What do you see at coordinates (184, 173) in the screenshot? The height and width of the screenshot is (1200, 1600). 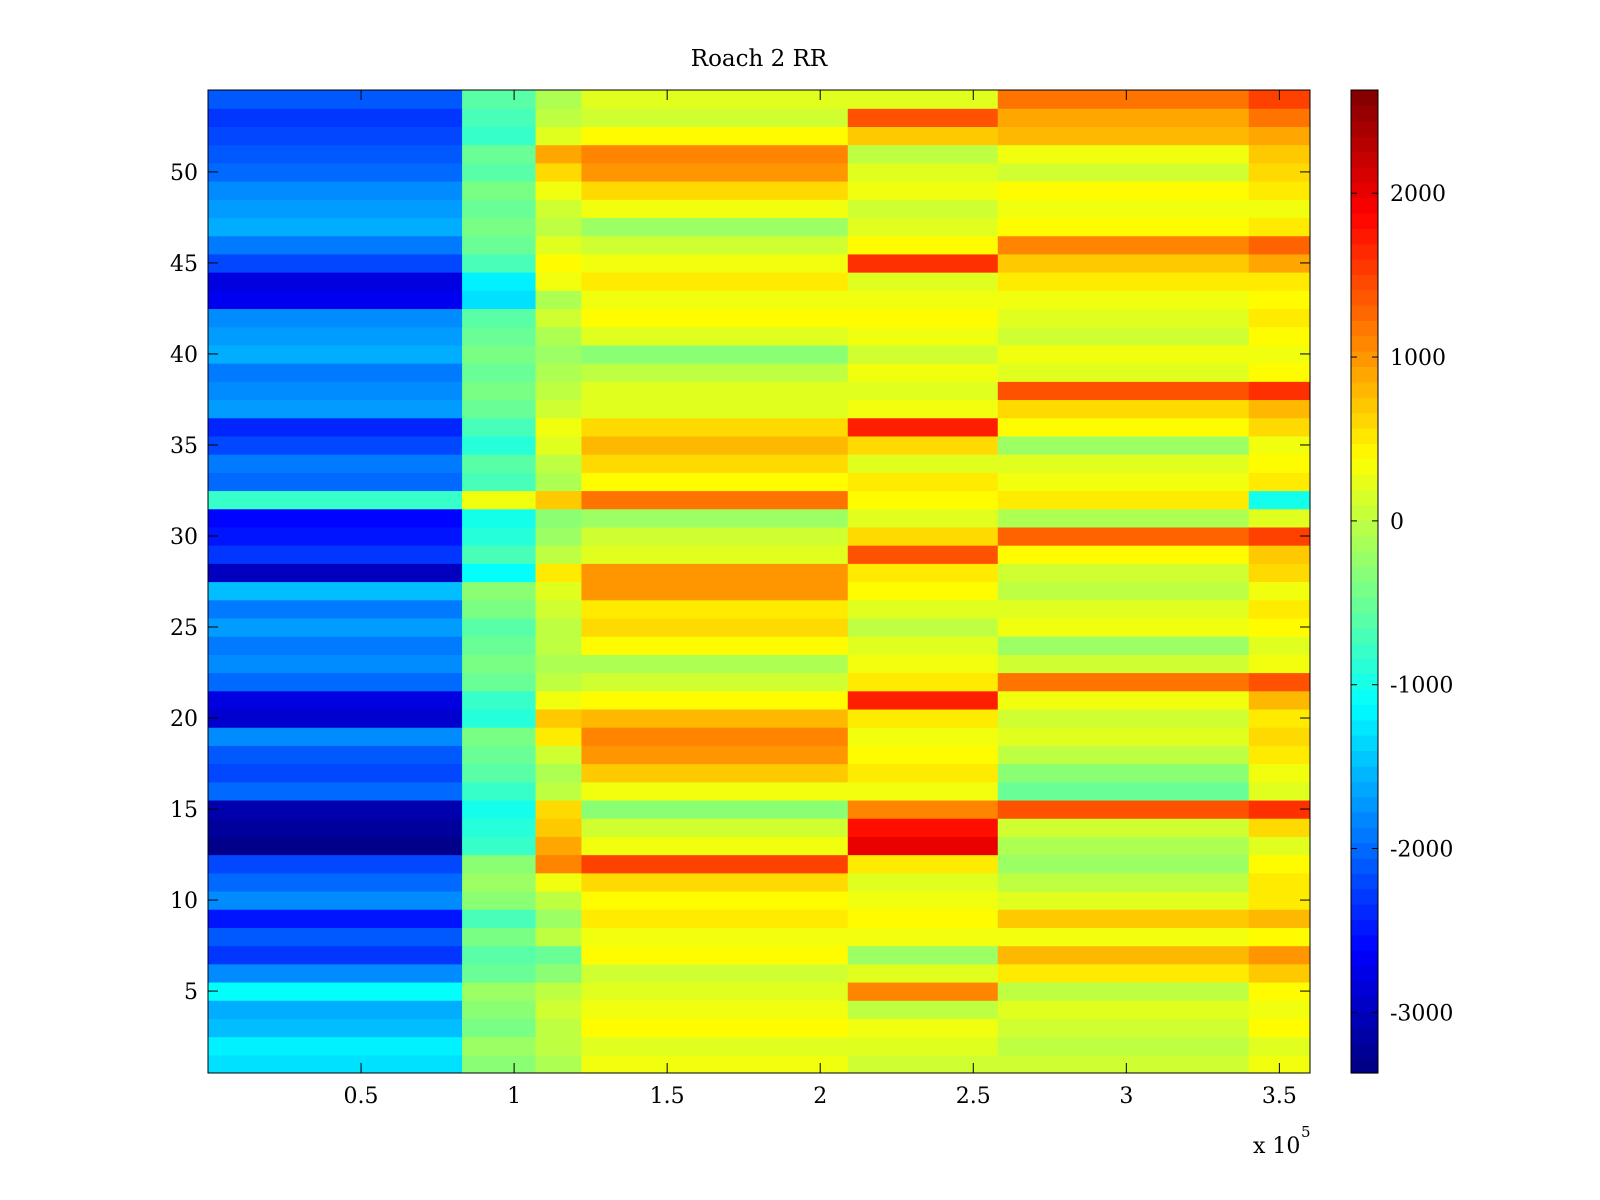 I see `y-tick-label: 50` at bounding box center [184, 173].